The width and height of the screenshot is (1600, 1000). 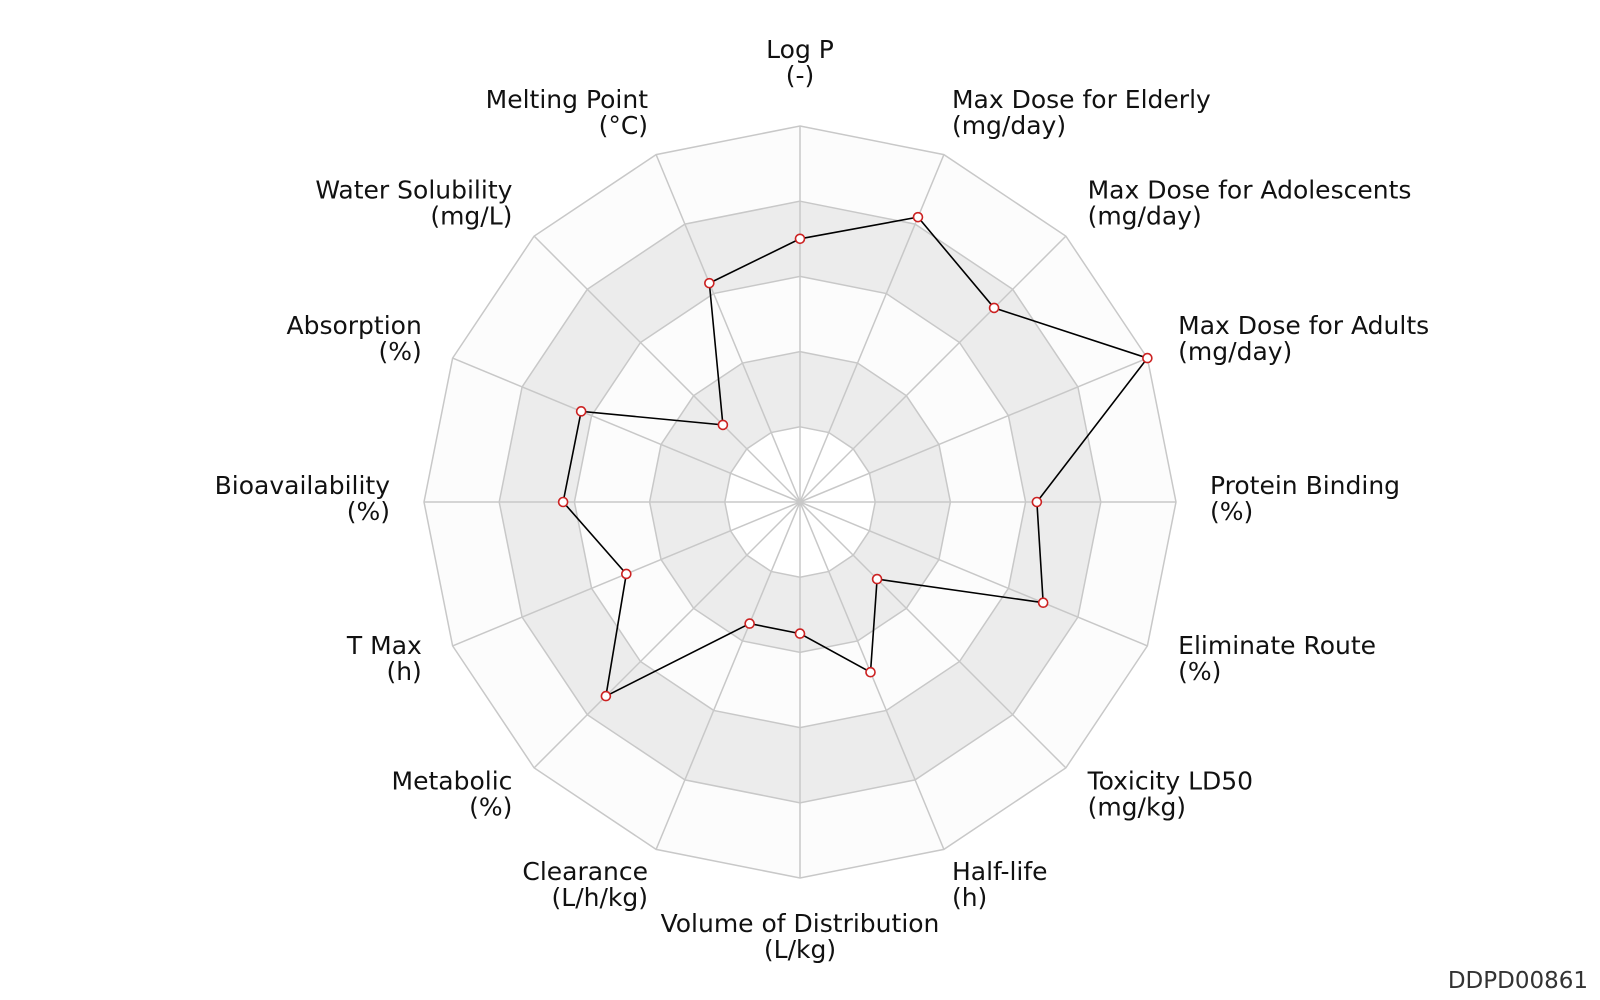 What do you see at coordinates (353, 325) in the screenshot?
I see `axis-label-13: Absorption` at bounding box center [353, 325].